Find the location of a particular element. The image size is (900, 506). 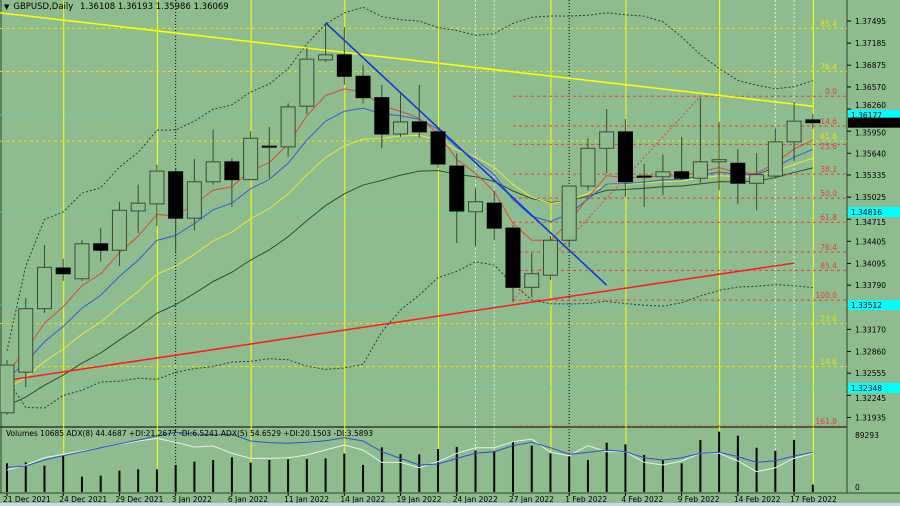

date-label: 3 Jan 2022 is located at coordinates (192, 499).